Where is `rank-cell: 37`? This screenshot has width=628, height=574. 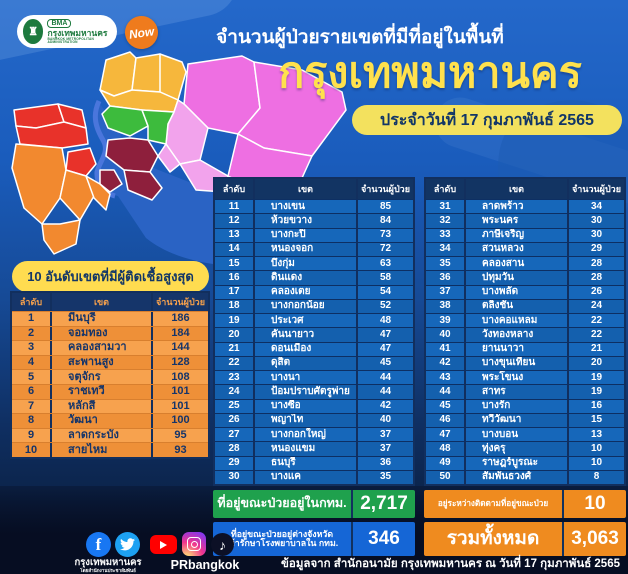 rank-cell: 37 is located at coordinates (445, 292).